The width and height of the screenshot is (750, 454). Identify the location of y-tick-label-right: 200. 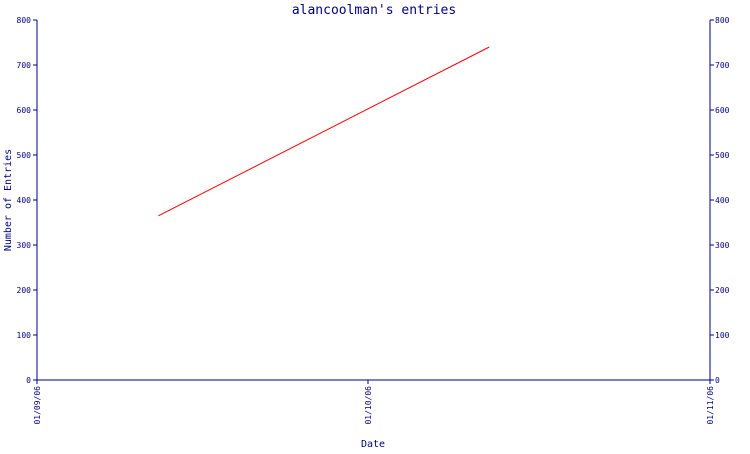
(722, 290).